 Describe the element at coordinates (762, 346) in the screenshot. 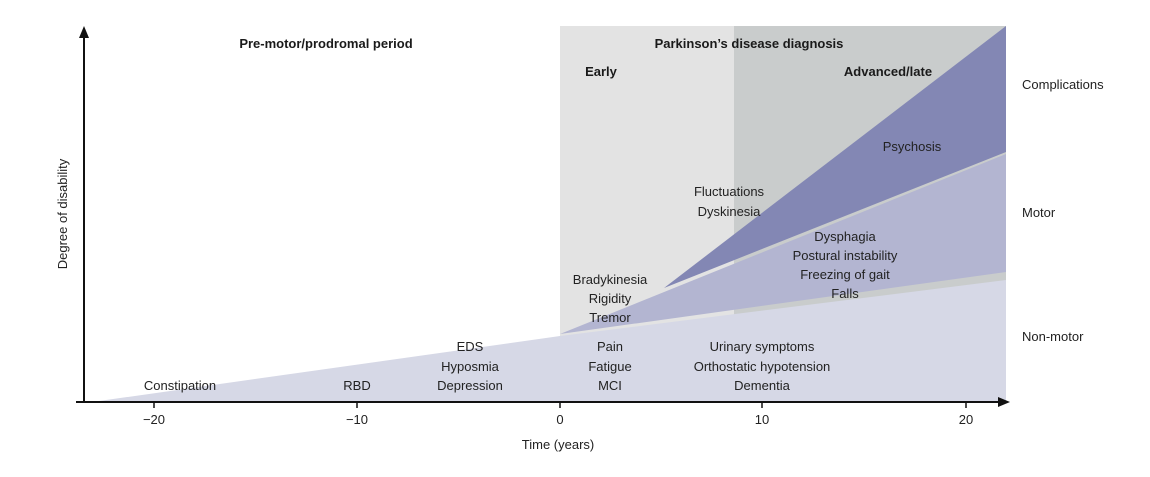

I see `symptom-urinary: Urinary symptoms` at that location.